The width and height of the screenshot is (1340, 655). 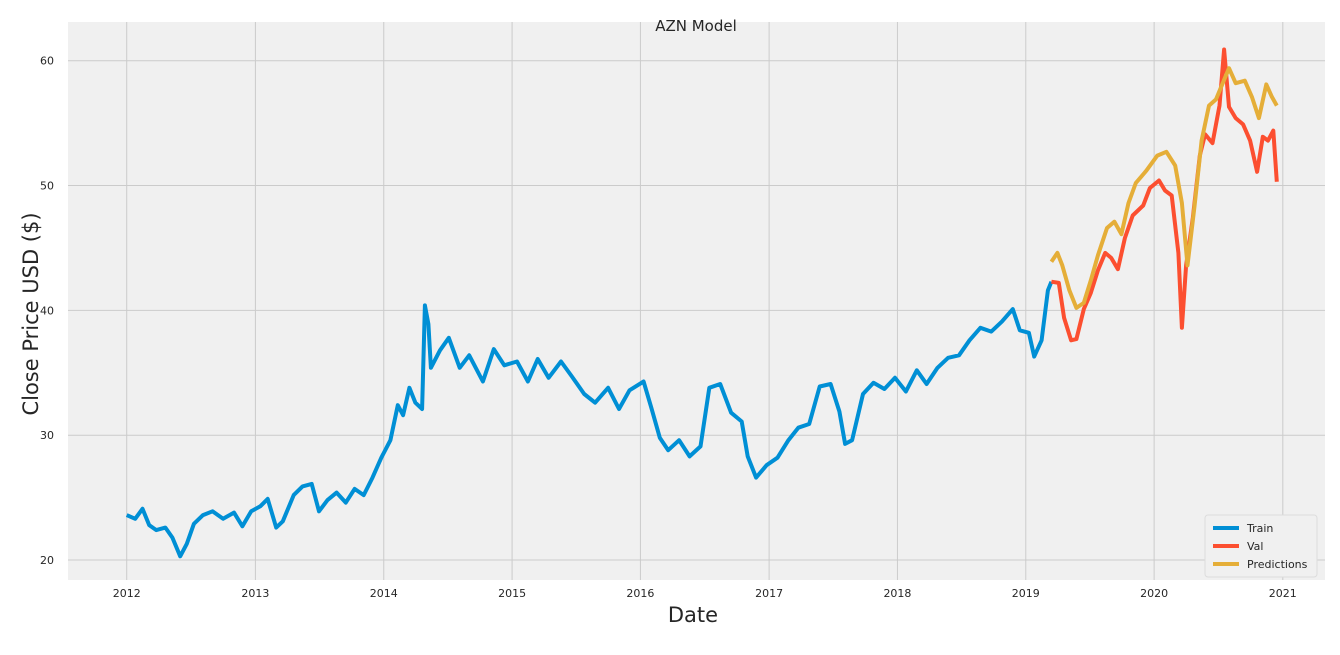 I want to click on x-tick-label: 2018, so click(x=897, y=593).